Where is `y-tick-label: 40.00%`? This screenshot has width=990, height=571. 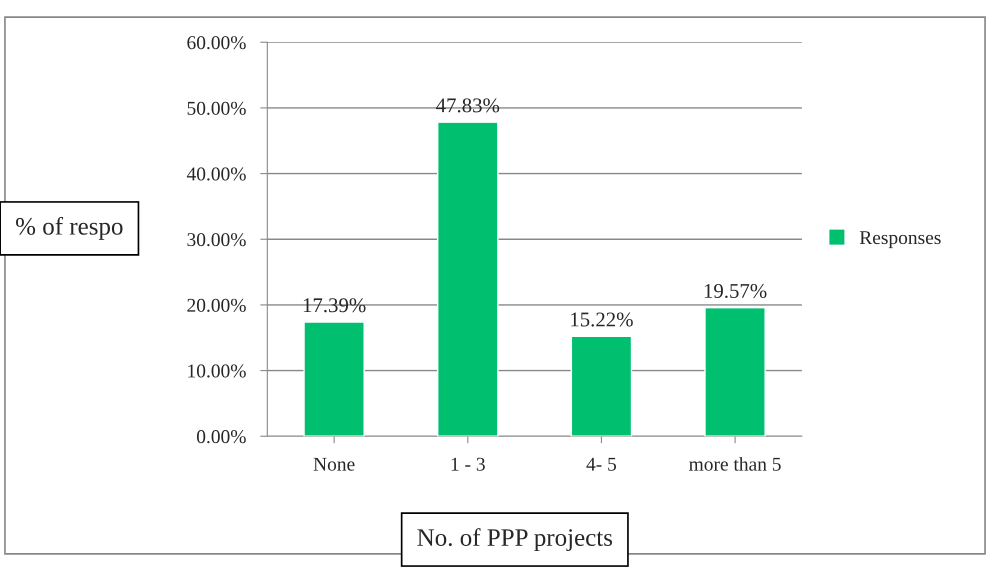
y-tick-label: 40.00% is located at coordinates (216, 174).